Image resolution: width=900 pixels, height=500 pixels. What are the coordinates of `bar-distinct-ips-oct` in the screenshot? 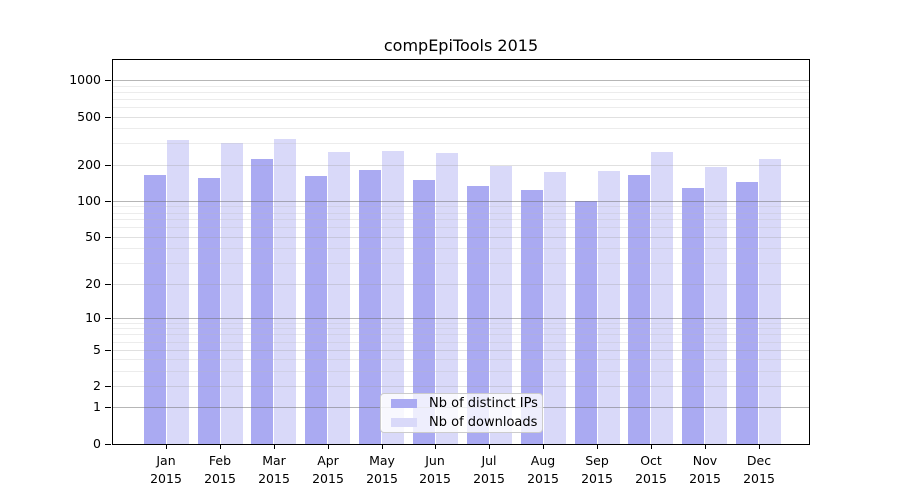 It's located at (639, 309).